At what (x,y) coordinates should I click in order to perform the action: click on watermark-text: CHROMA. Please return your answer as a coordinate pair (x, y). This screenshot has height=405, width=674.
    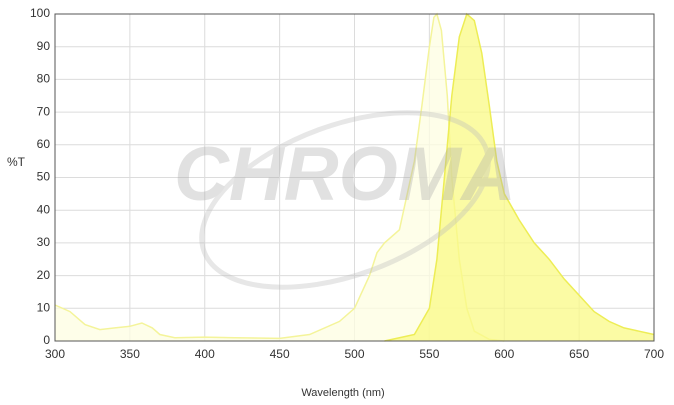
    Looking at the image, I should click on (345, 174).